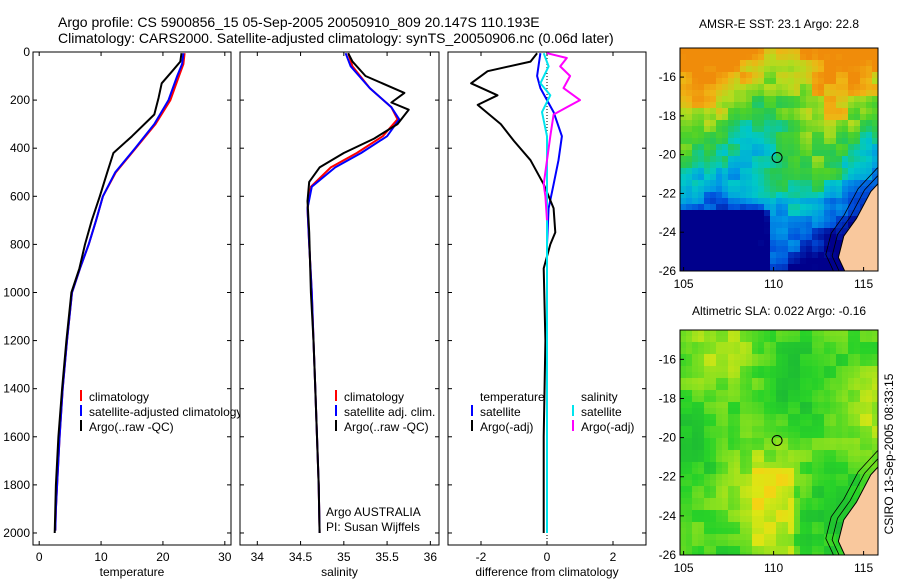 This screenshot has height=585, width=900. Describe the element at coordinates (668, 116) in the screenshot. I see `sst_map-ytick-label: -18` at that location.